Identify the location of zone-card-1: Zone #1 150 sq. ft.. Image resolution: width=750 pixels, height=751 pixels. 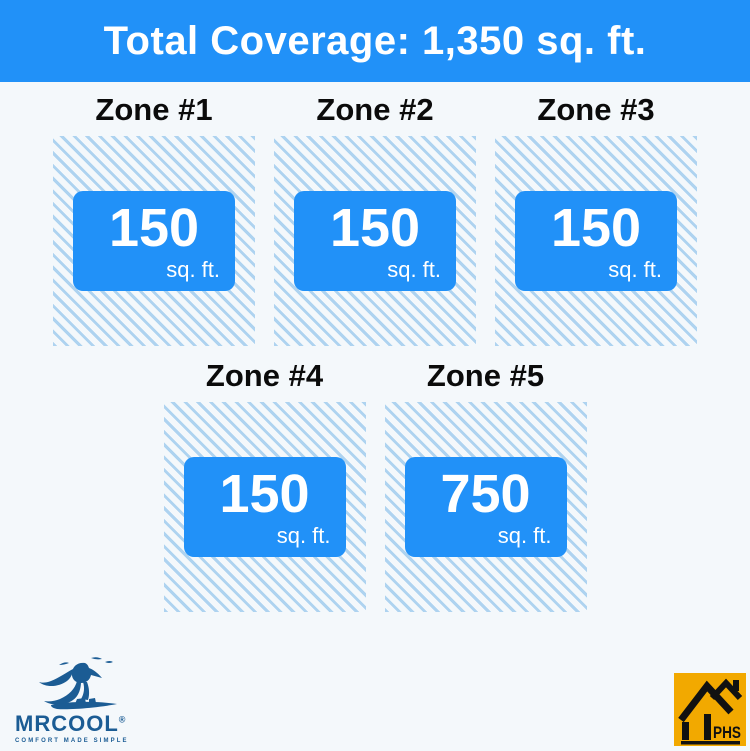
(154, 220).